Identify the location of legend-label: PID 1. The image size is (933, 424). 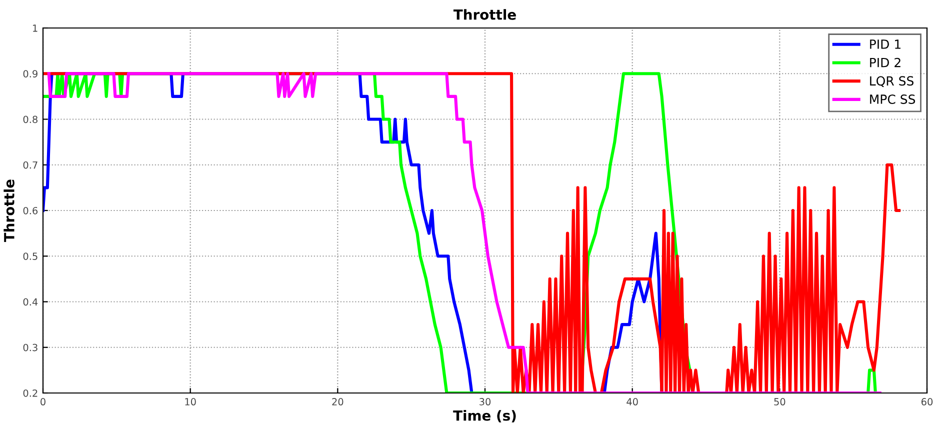
(885, 44).